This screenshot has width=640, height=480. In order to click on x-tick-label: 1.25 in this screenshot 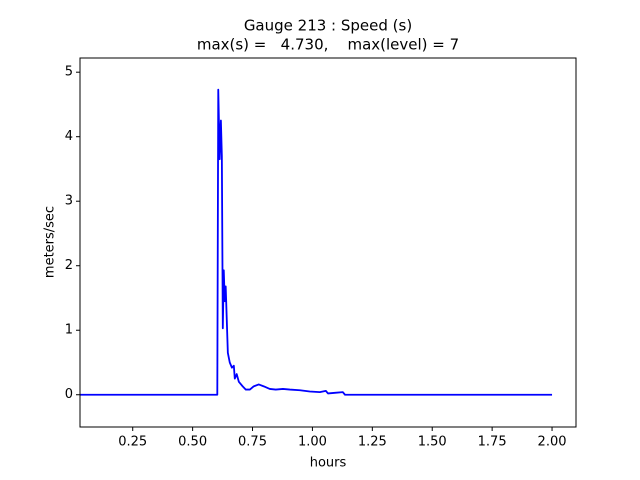, I will do `click(372, 442)`.